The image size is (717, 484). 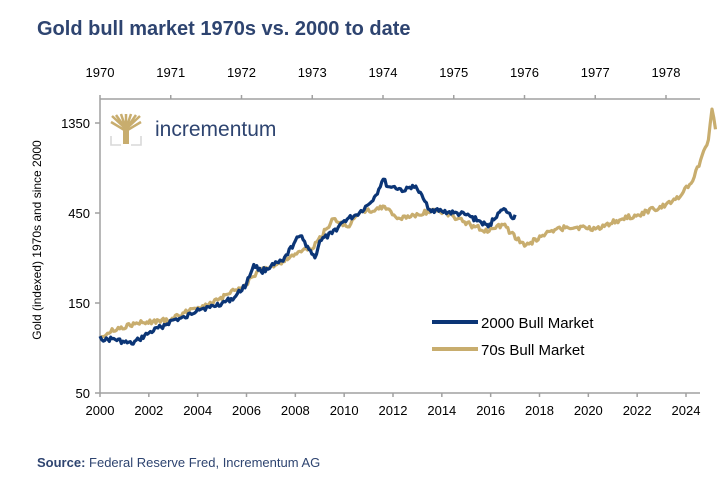 What do you see at coordinates (441, 410) in the screenshot?
I see `x-bottom-tick-label: 2014` at bounding box center [441, 410].